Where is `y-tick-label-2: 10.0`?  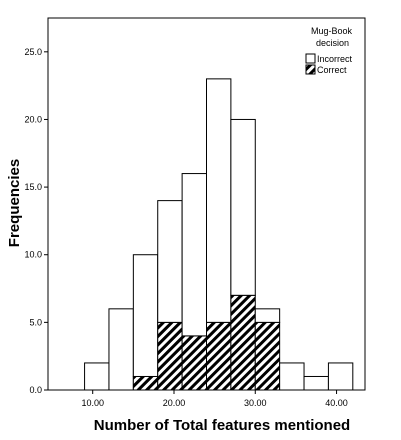 y-tick-label-2: 10.0 is located at coordinates (33, 255).